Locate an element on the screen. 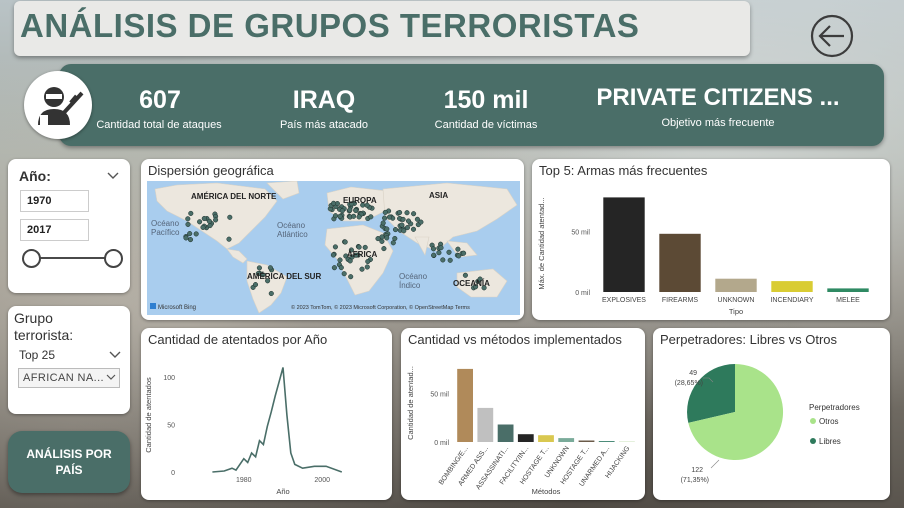 This screenshot has width=904, height=508. legend-item: Libres is located at coordinates (830, 441).